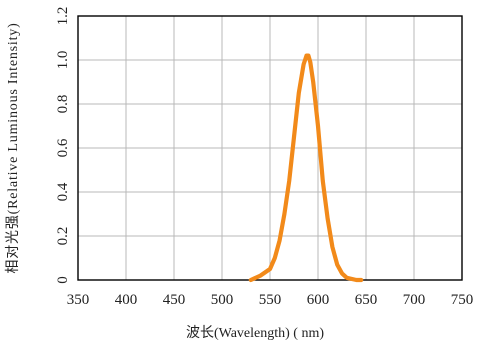  What do you see at coordinates (366, 300) in the screenshot?
I see `x-tick-label: 650` at bounding box center [366, 300].